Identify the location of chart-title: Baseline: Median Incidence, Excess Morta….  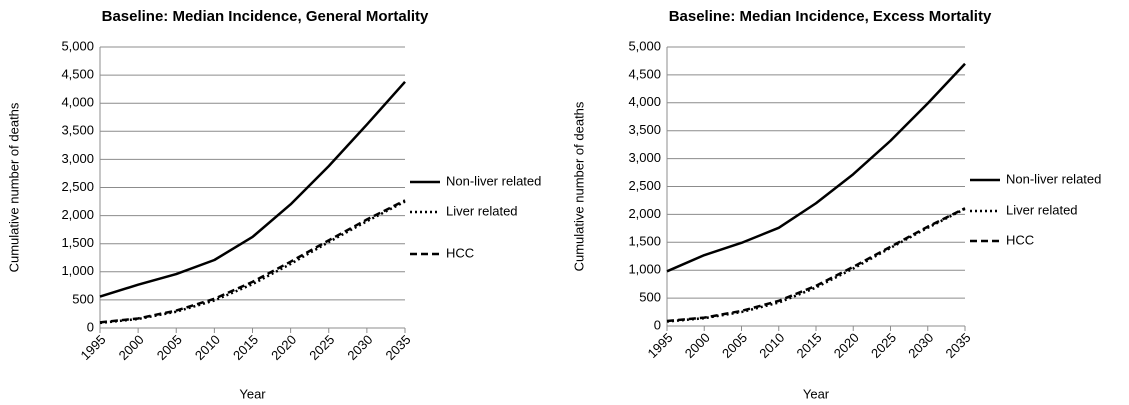
(830, 16).